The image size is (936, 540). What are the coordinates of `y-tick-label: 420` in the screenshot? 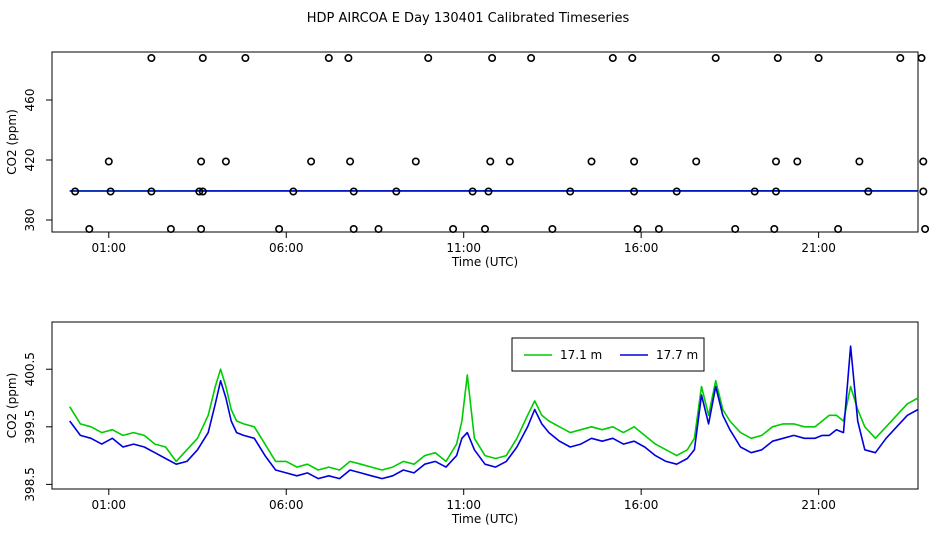 It's located at (30, 160).